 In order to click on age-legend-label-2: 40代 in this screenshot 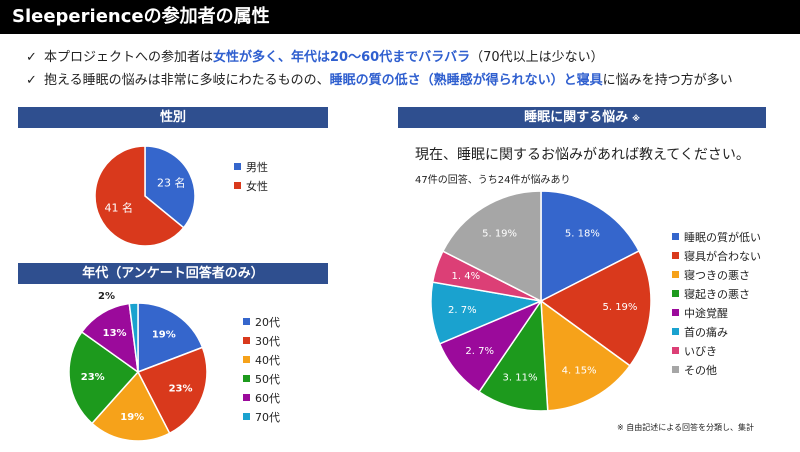, I will do `click(267, 360)`.